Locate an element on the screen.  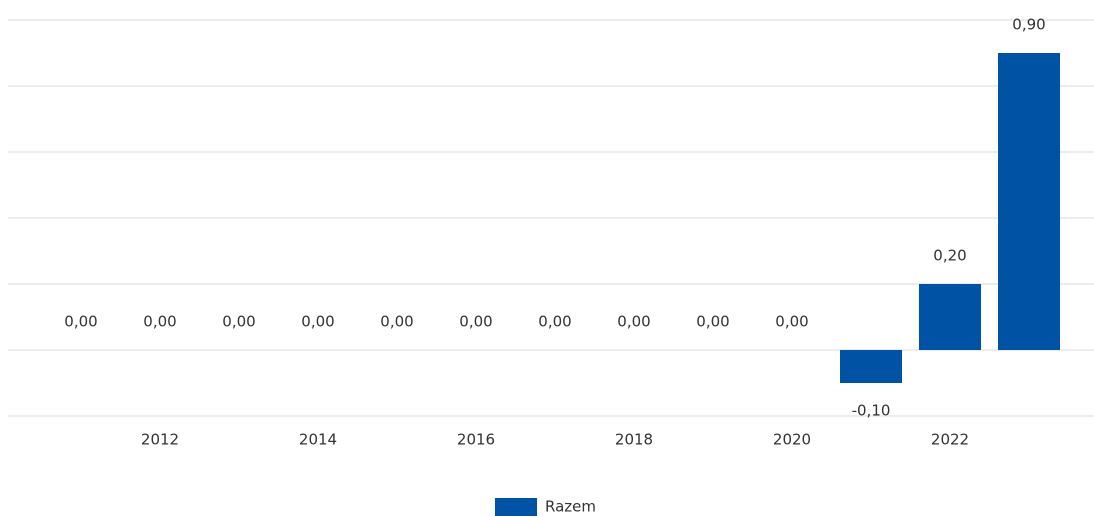
data-label: 0,90 is located at coordinates (1028, 25).